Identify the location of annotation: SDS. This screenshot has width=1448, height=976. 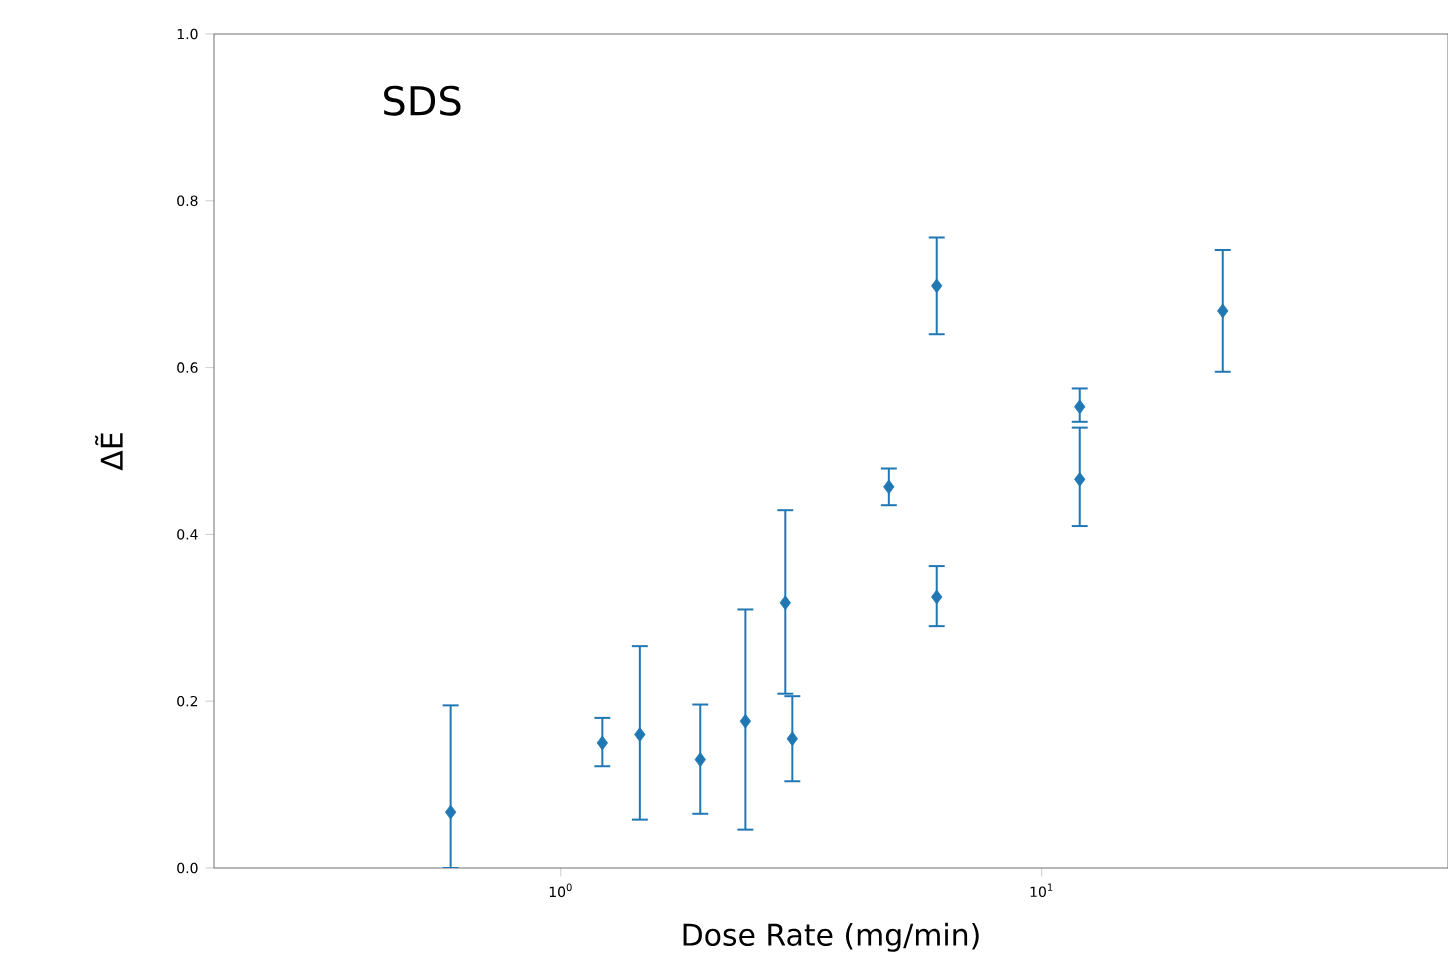
(422, 100).